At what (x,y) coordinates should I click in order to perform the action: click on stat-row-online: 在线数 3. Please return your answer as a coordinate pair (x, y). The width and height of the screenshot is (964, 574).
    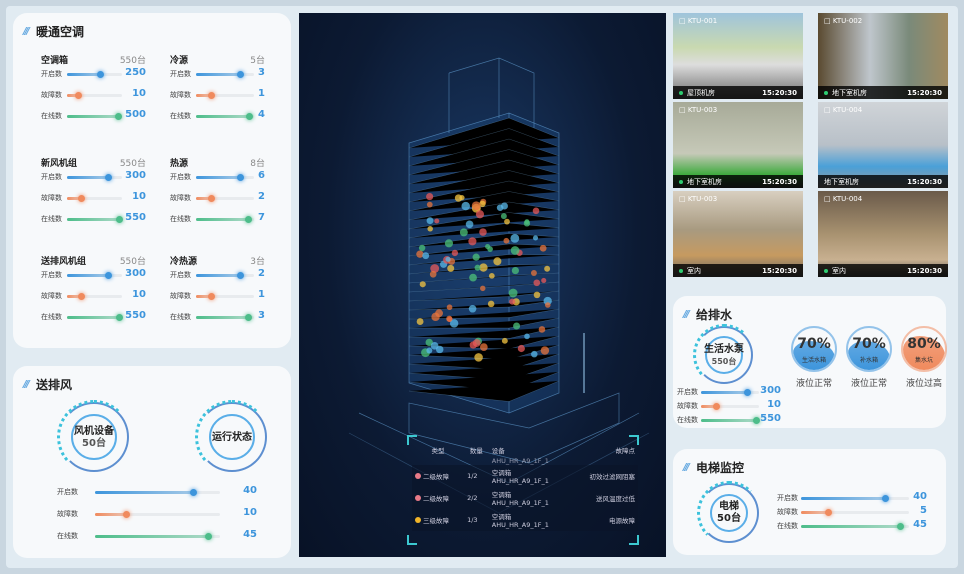
    Looking at the image, I should click on (217, 316).